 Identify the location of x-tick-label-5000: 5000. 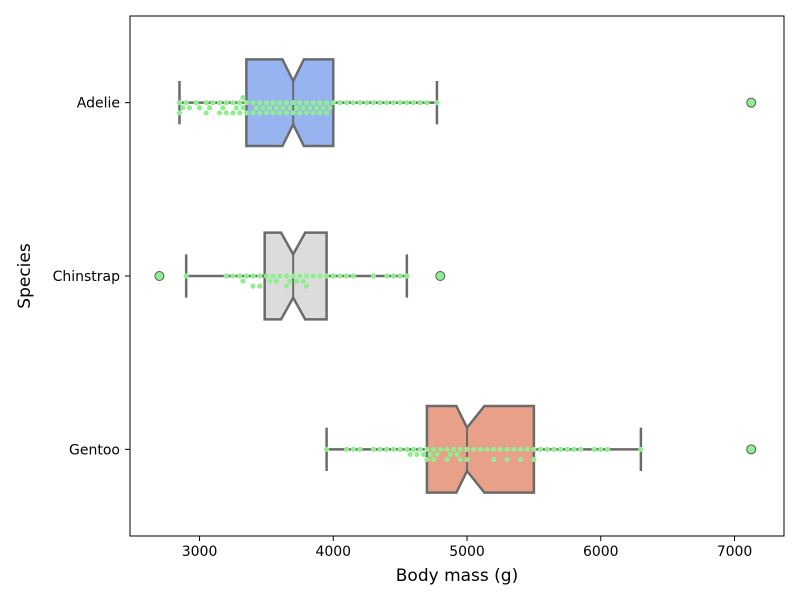
(467, 552).